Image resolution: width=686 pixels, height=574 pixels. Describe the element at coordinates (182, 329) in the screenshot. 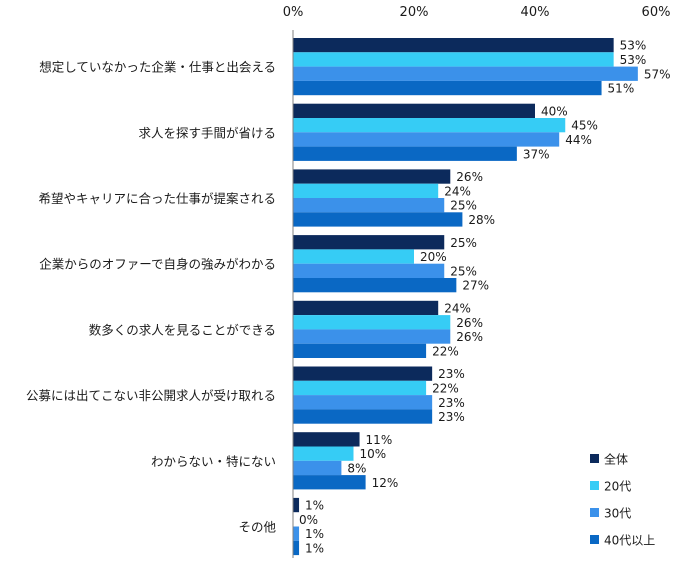

I see `category-label: 数多くの求人を見ることができる` at that location.